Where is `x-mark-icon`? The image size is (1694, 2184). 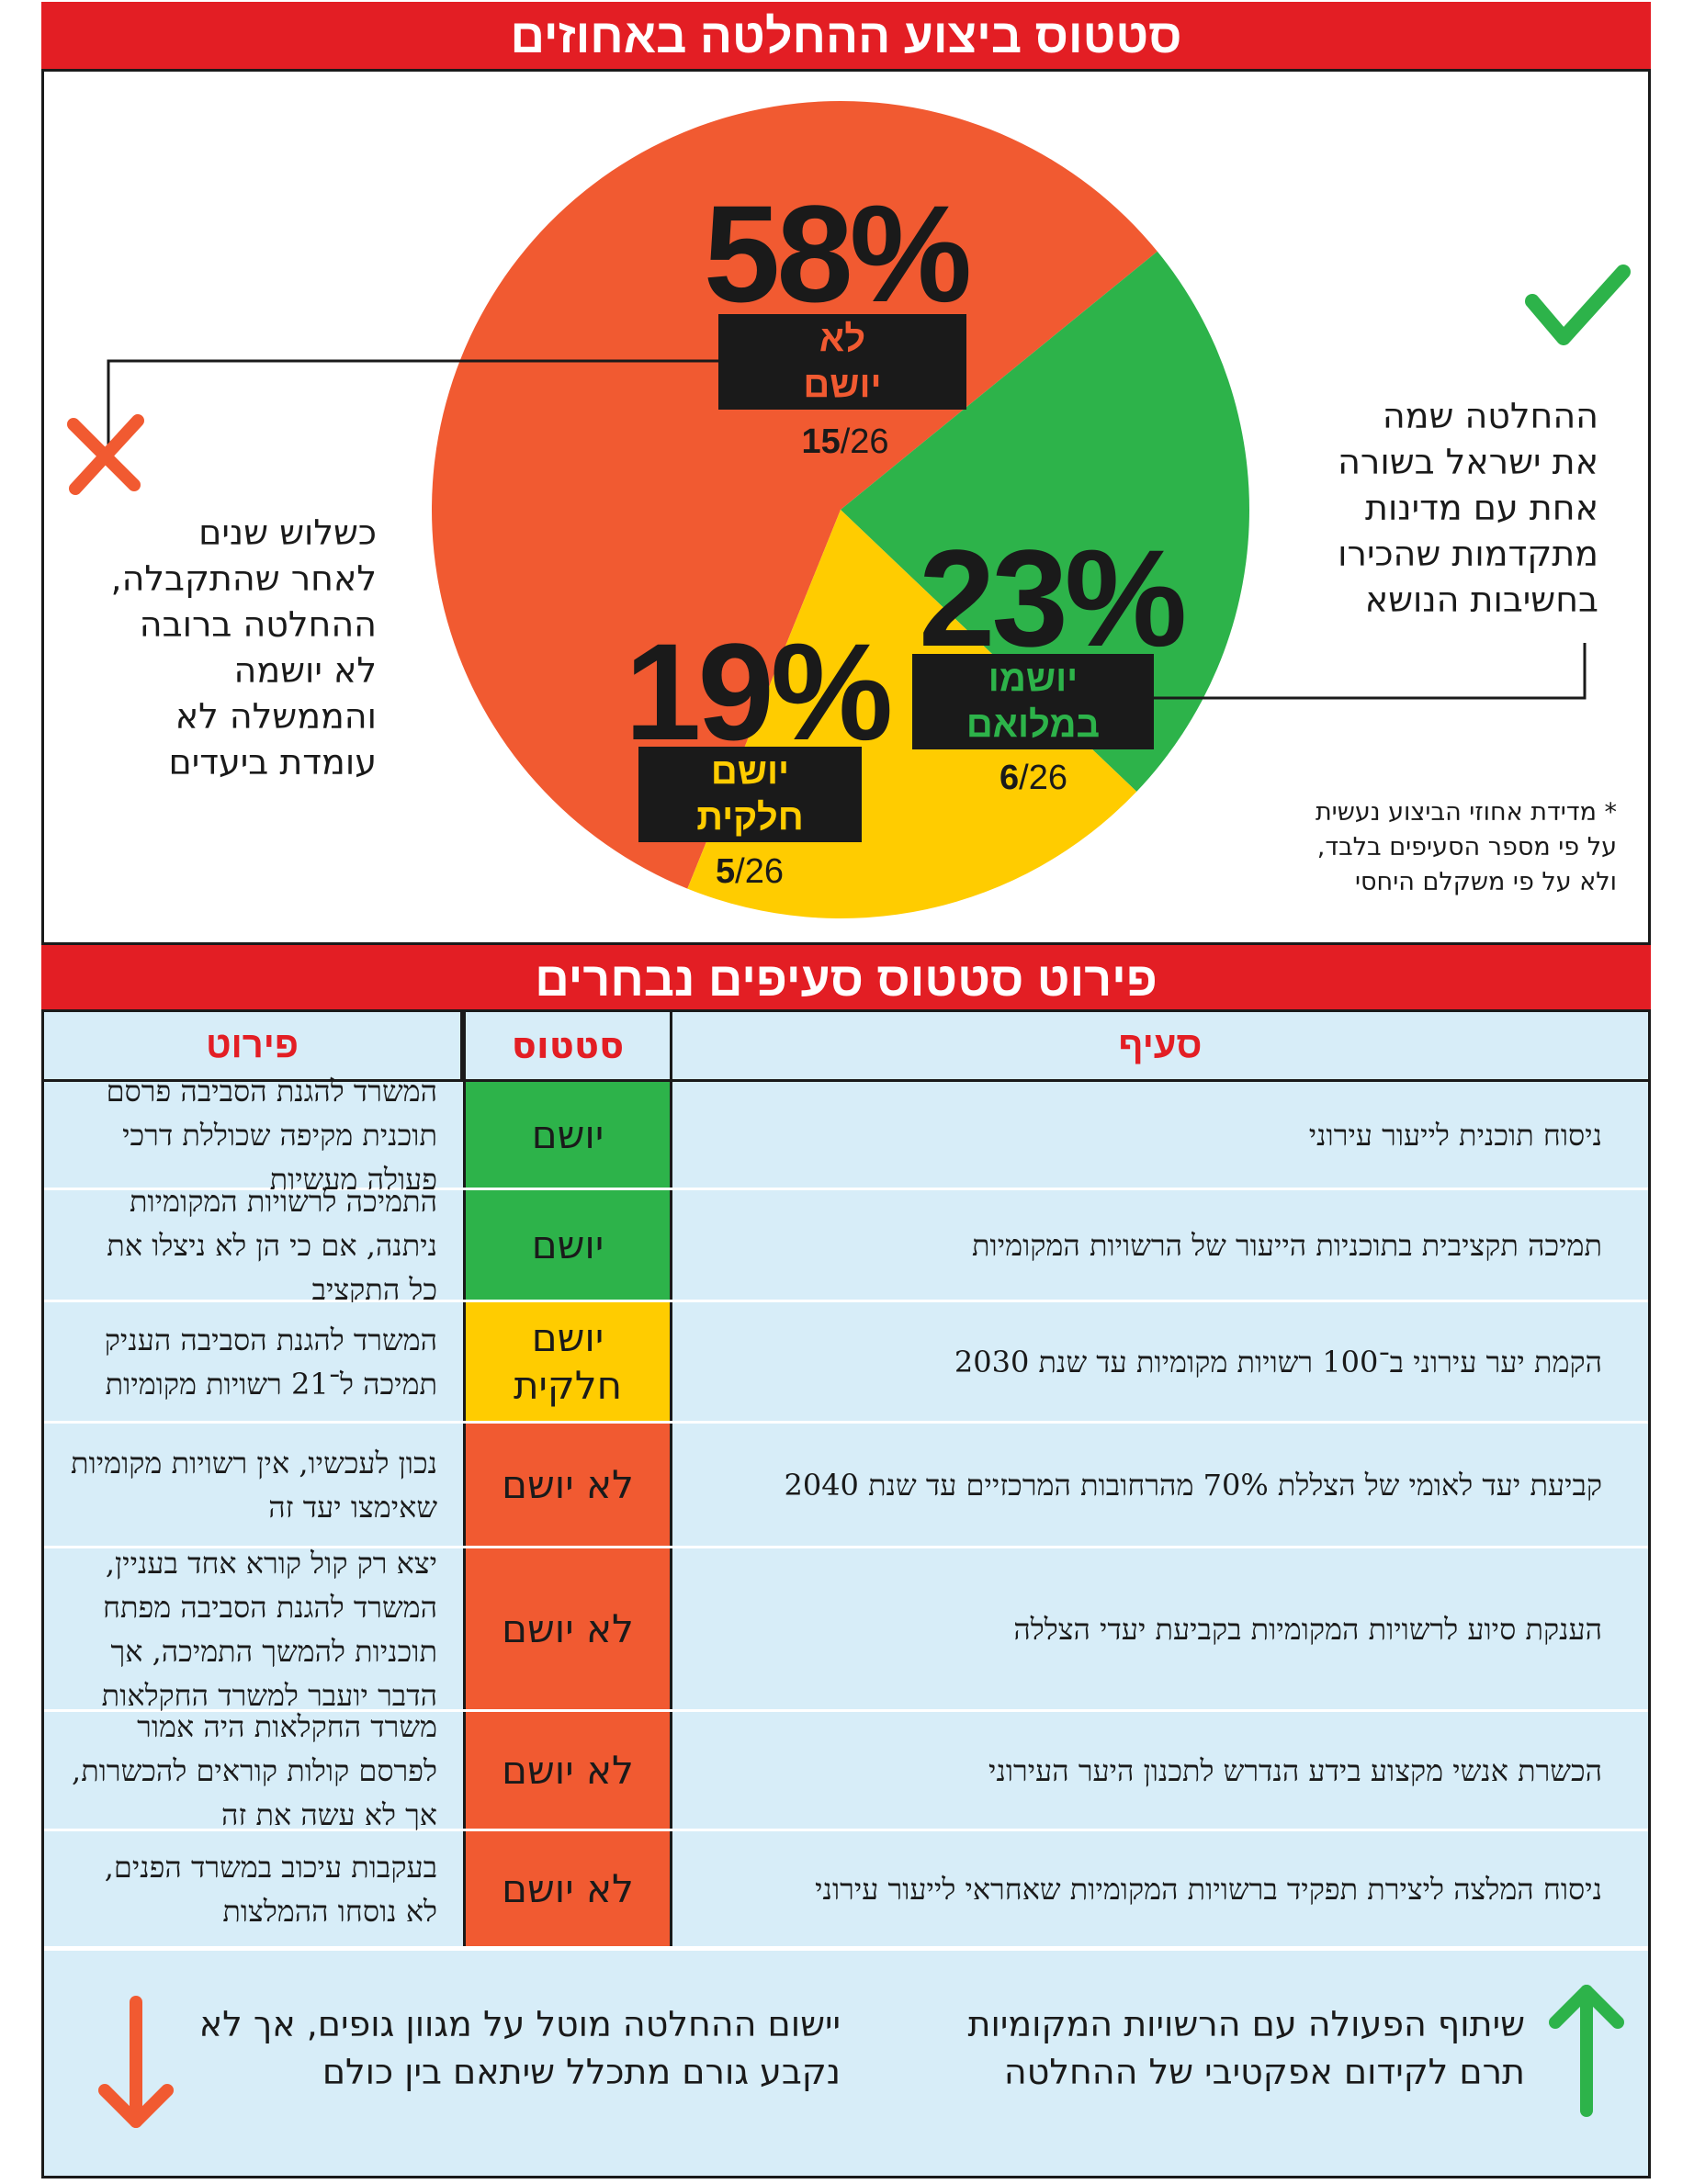 x-mark-icon is located at coordinates (105, 454).